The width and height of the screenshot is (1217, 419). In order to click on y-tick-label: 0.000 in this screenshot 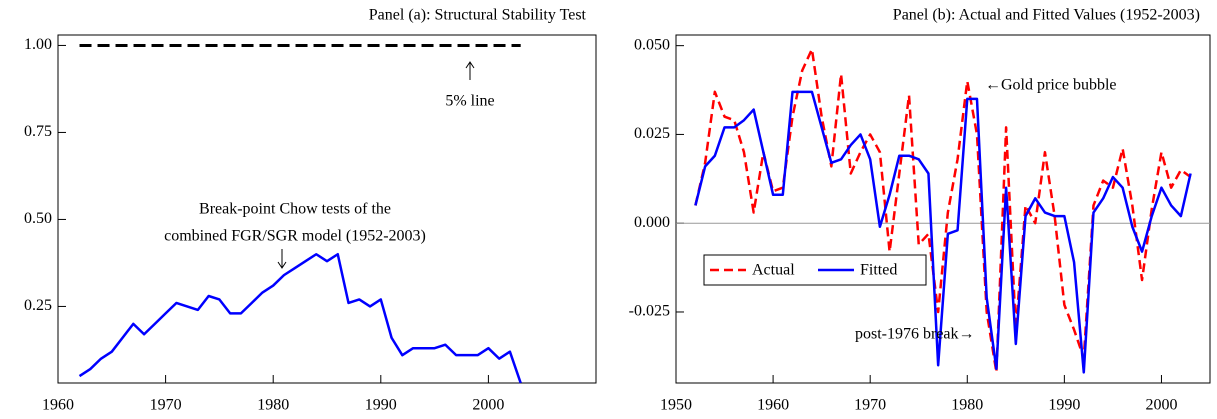, I will do `click(652, 222)`.